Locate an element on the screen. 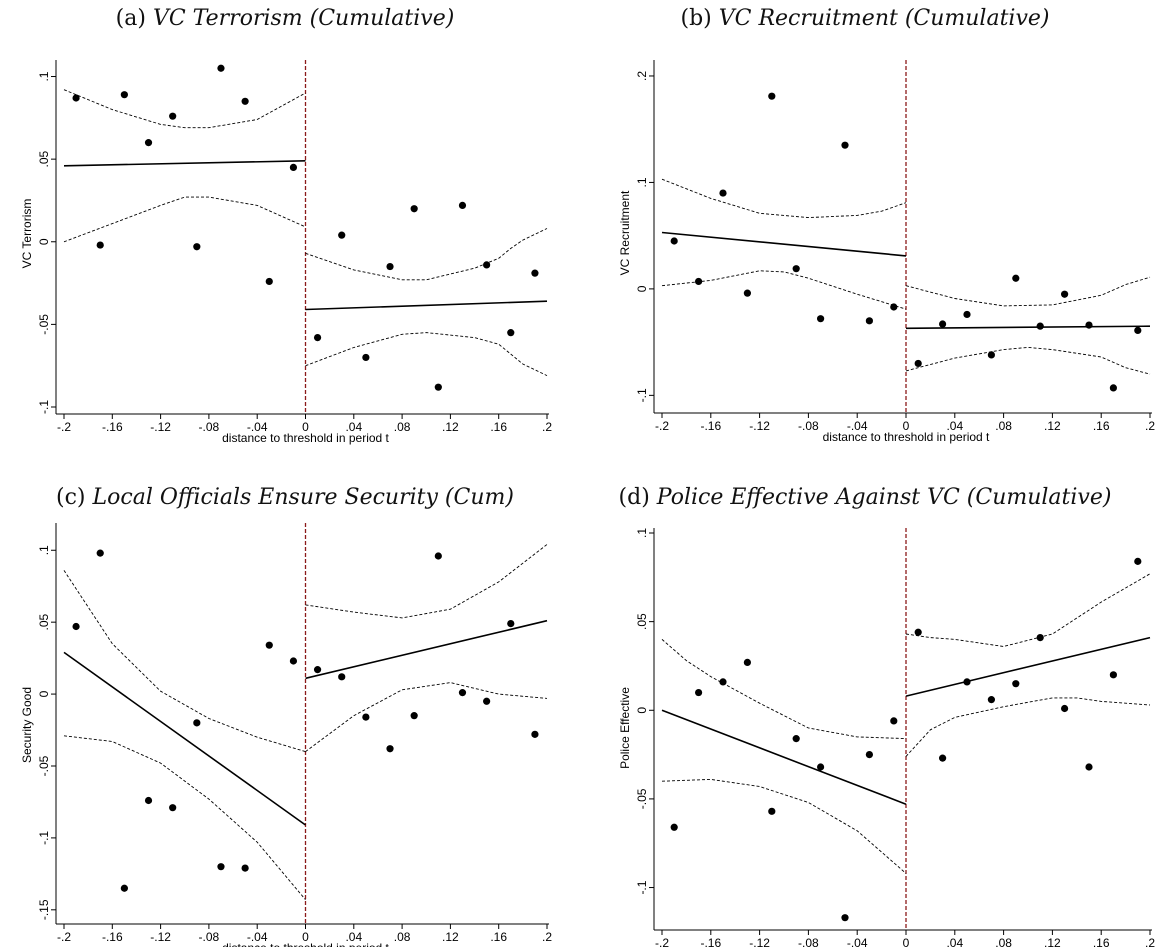 This screenshot has height=947, width=1159. confidence-band-ci-right-upper is located at coordinates (426, 581).